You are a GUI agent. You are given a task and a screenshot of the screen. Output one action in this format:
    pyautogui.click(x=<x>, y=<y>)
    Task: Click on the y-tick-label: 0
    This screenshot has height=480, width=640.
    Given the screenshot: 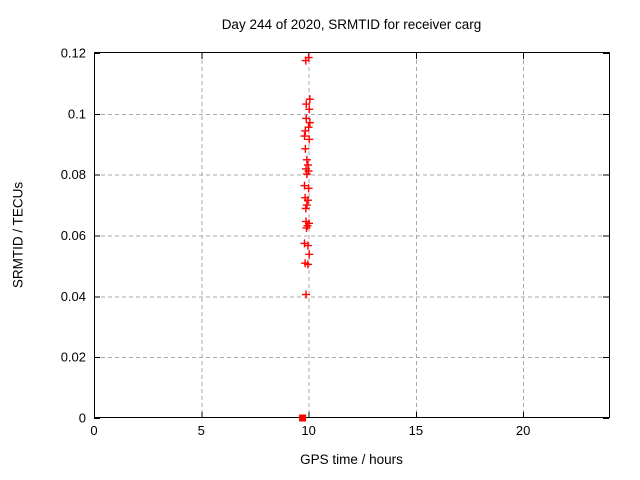 What is the action you would take?
    pyautogui.click(x=82, y=418)
    